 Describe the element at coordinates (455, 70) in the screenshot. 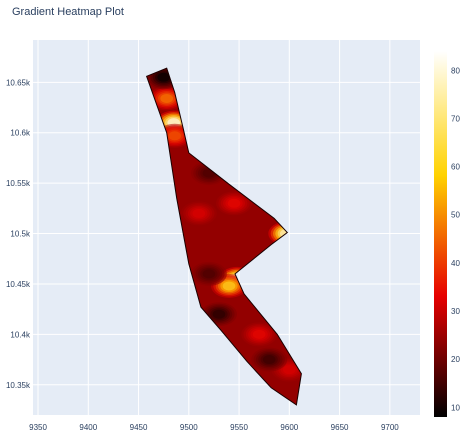

I see `colorbar-tick-label: 80` at that location.